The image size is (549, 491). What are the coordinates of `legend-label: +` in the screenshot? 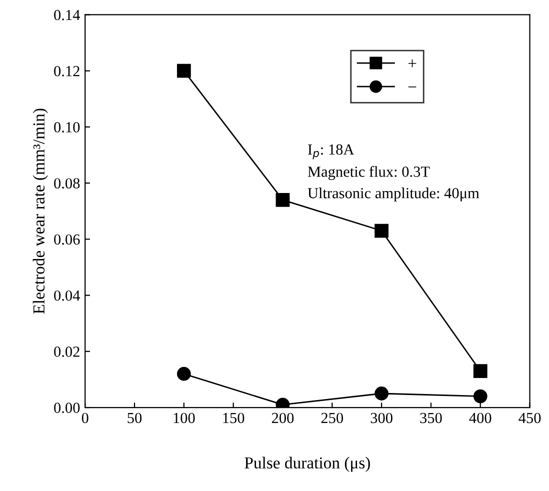 It's located at (412, 63).